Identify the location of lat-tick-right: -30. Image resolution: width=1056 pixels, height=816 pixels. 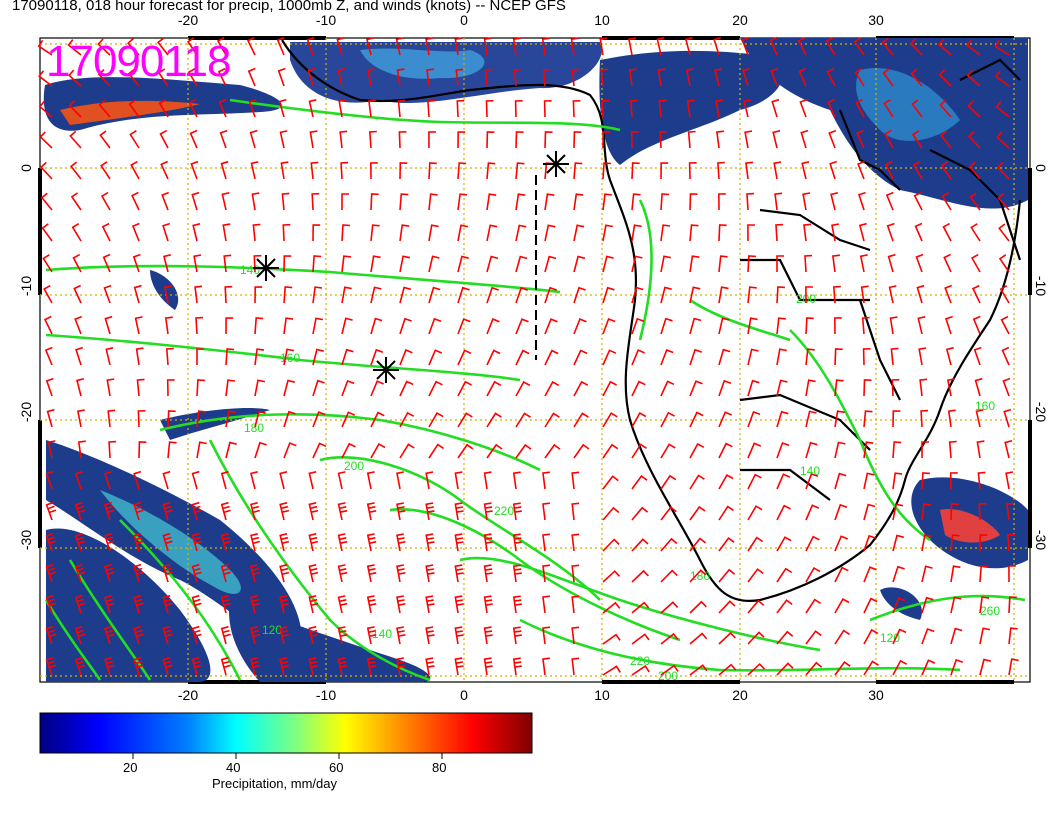
(1041, 540).